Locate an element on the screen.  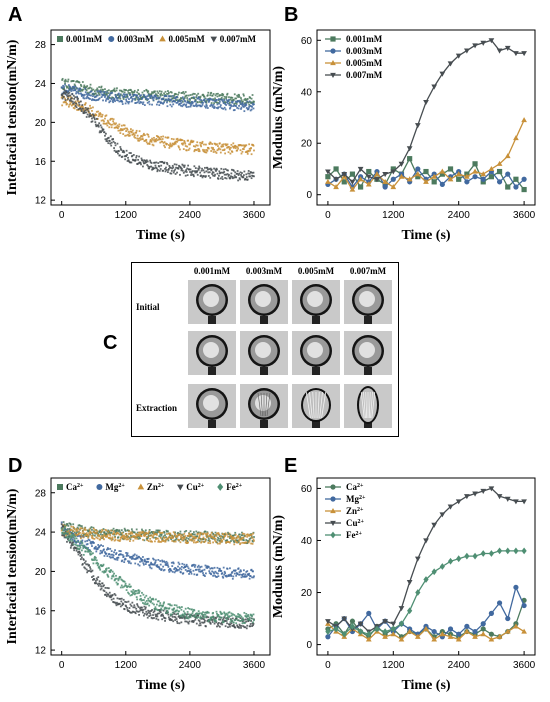
x-axis-title: Time (s) is located at coordinates (425, 685).